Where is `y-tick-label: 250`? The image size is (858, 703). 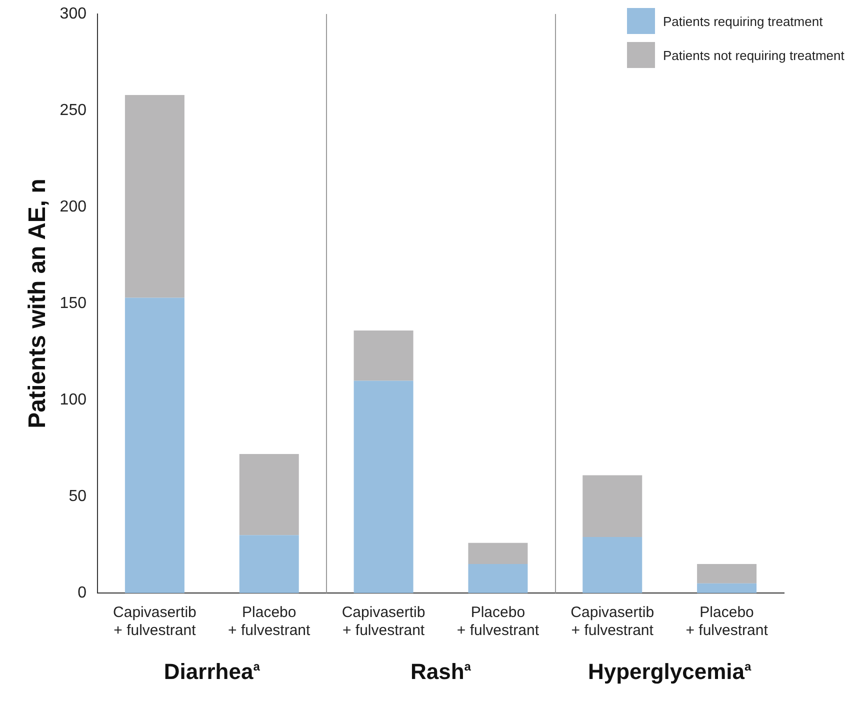
y-tick-label: 250 is located at coordinates (73, 110).